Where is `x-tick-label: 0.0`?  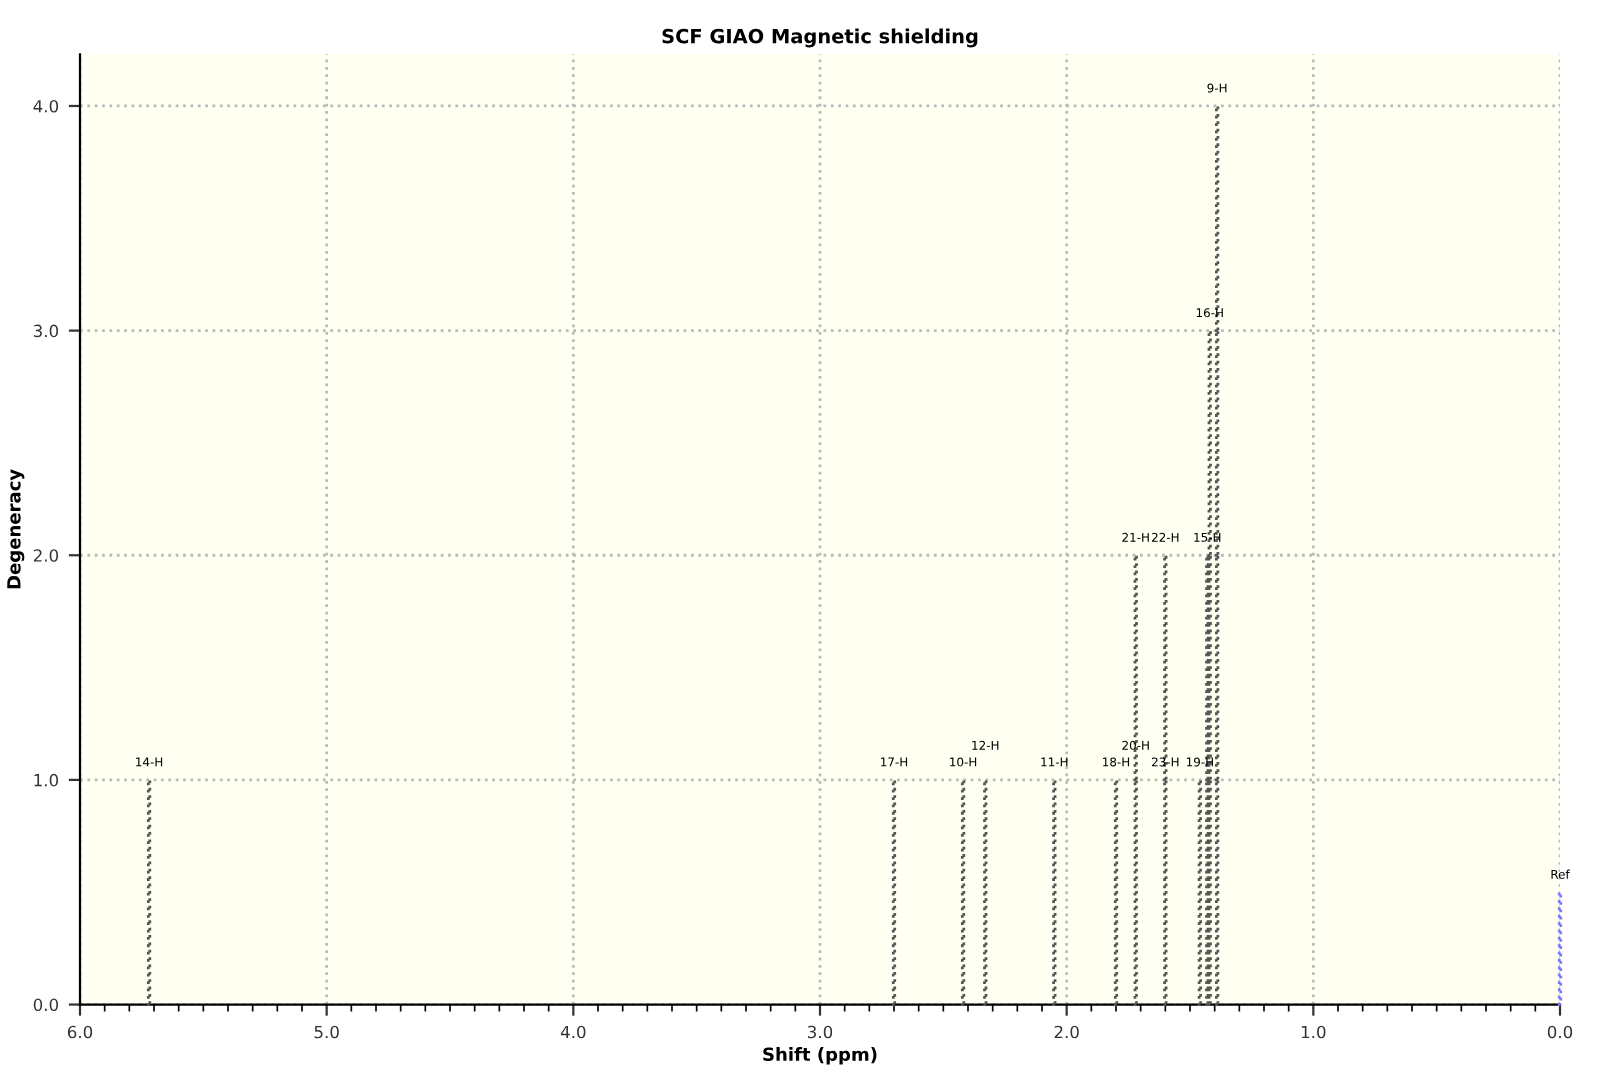
x-tick-label: 0.0 is located at coordinates (1560, 1032).